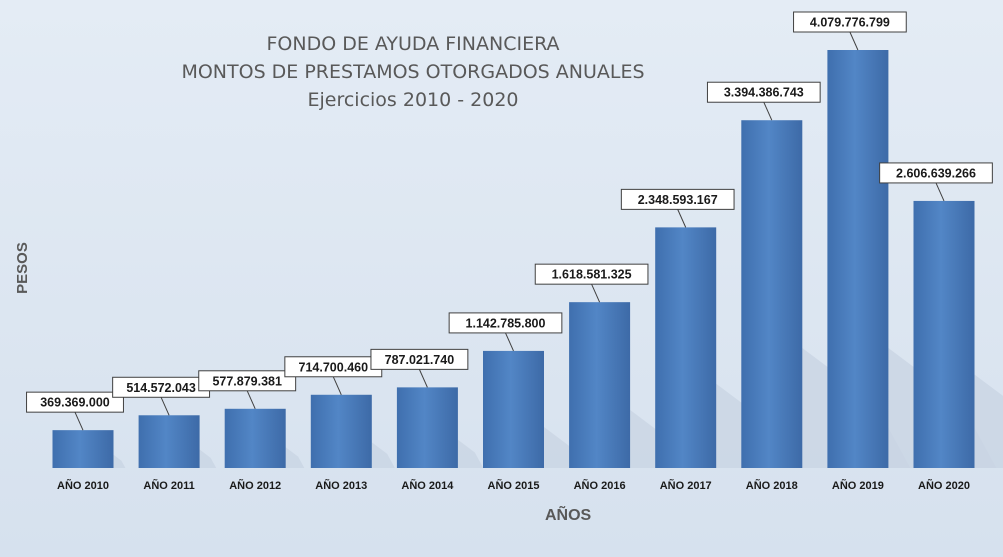 Image resolution: width=1003 pixels, height=557 pixels. I want to click on category-label: AÑO 2012, so click(255, 485).